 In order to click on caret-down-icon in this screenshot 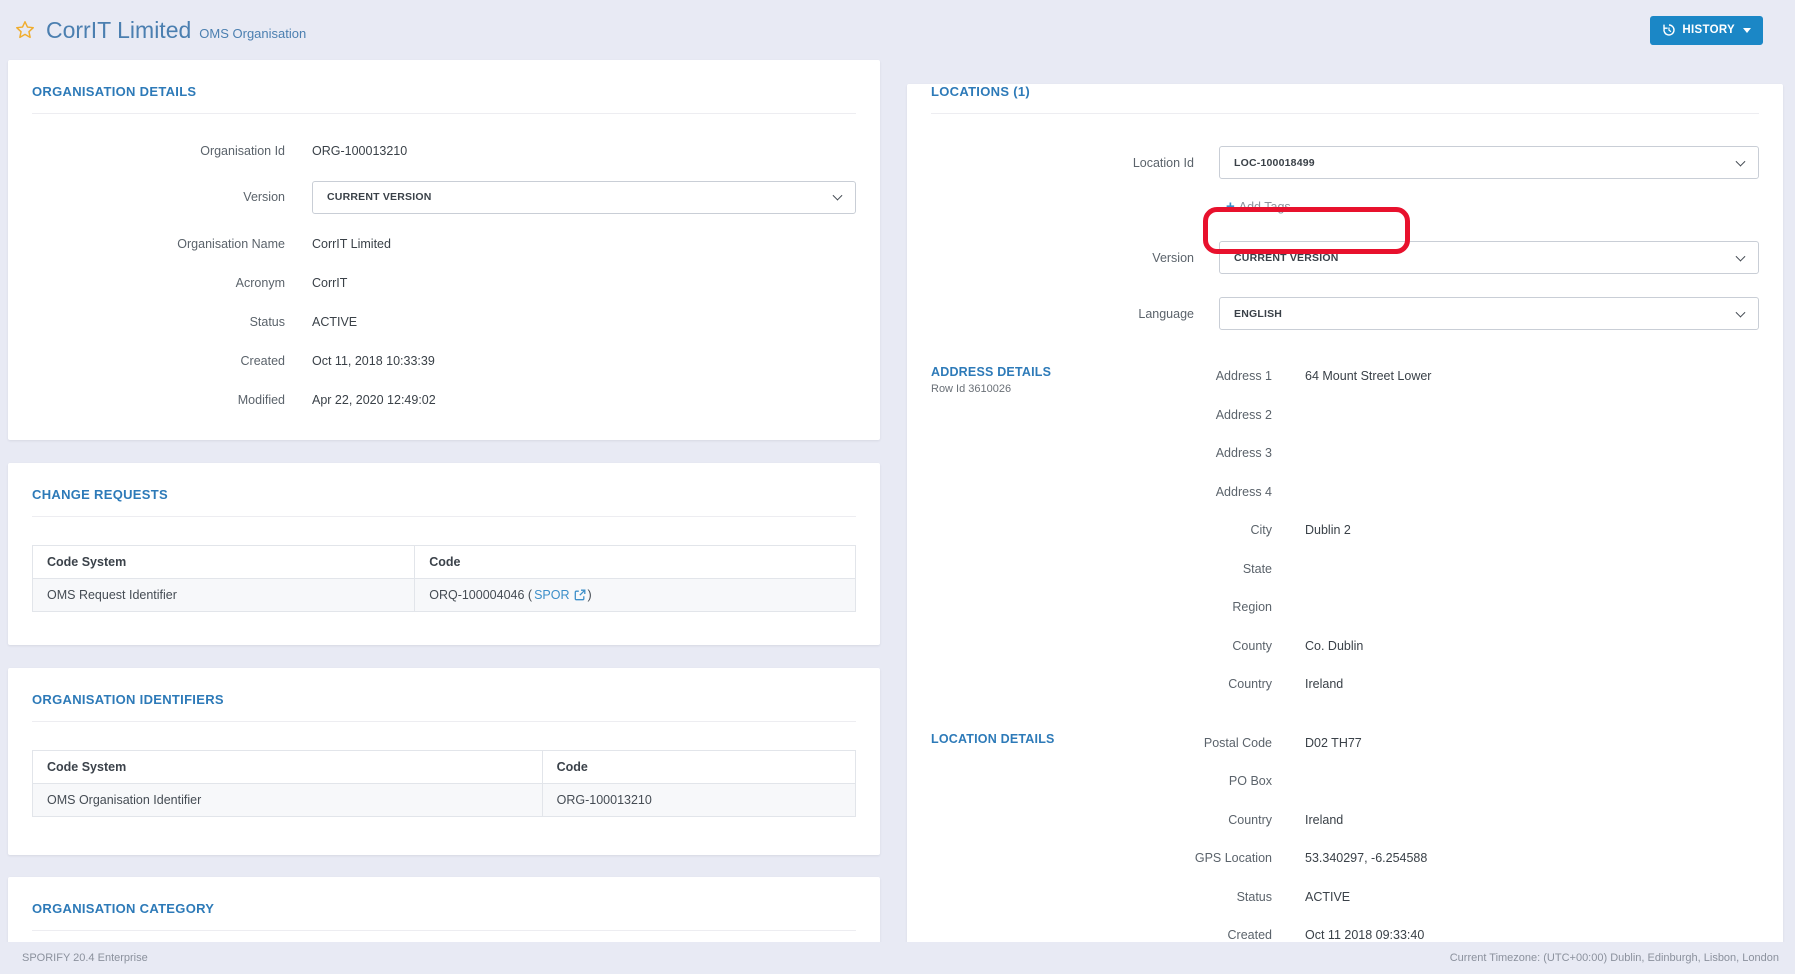, I will do `click(1747, 30)`.